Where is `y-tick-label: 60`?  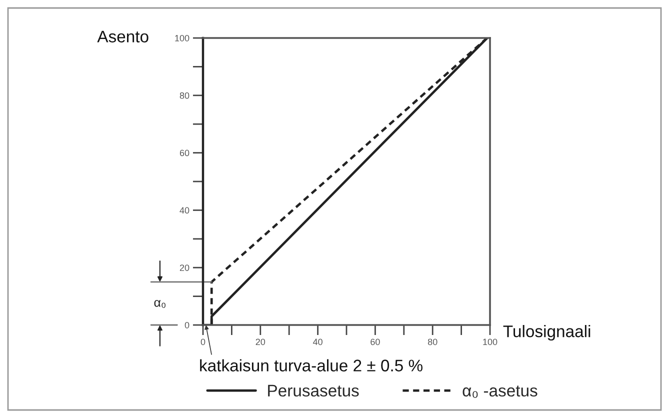 y-tick-label: 60 is located at coordinates (185, 153).